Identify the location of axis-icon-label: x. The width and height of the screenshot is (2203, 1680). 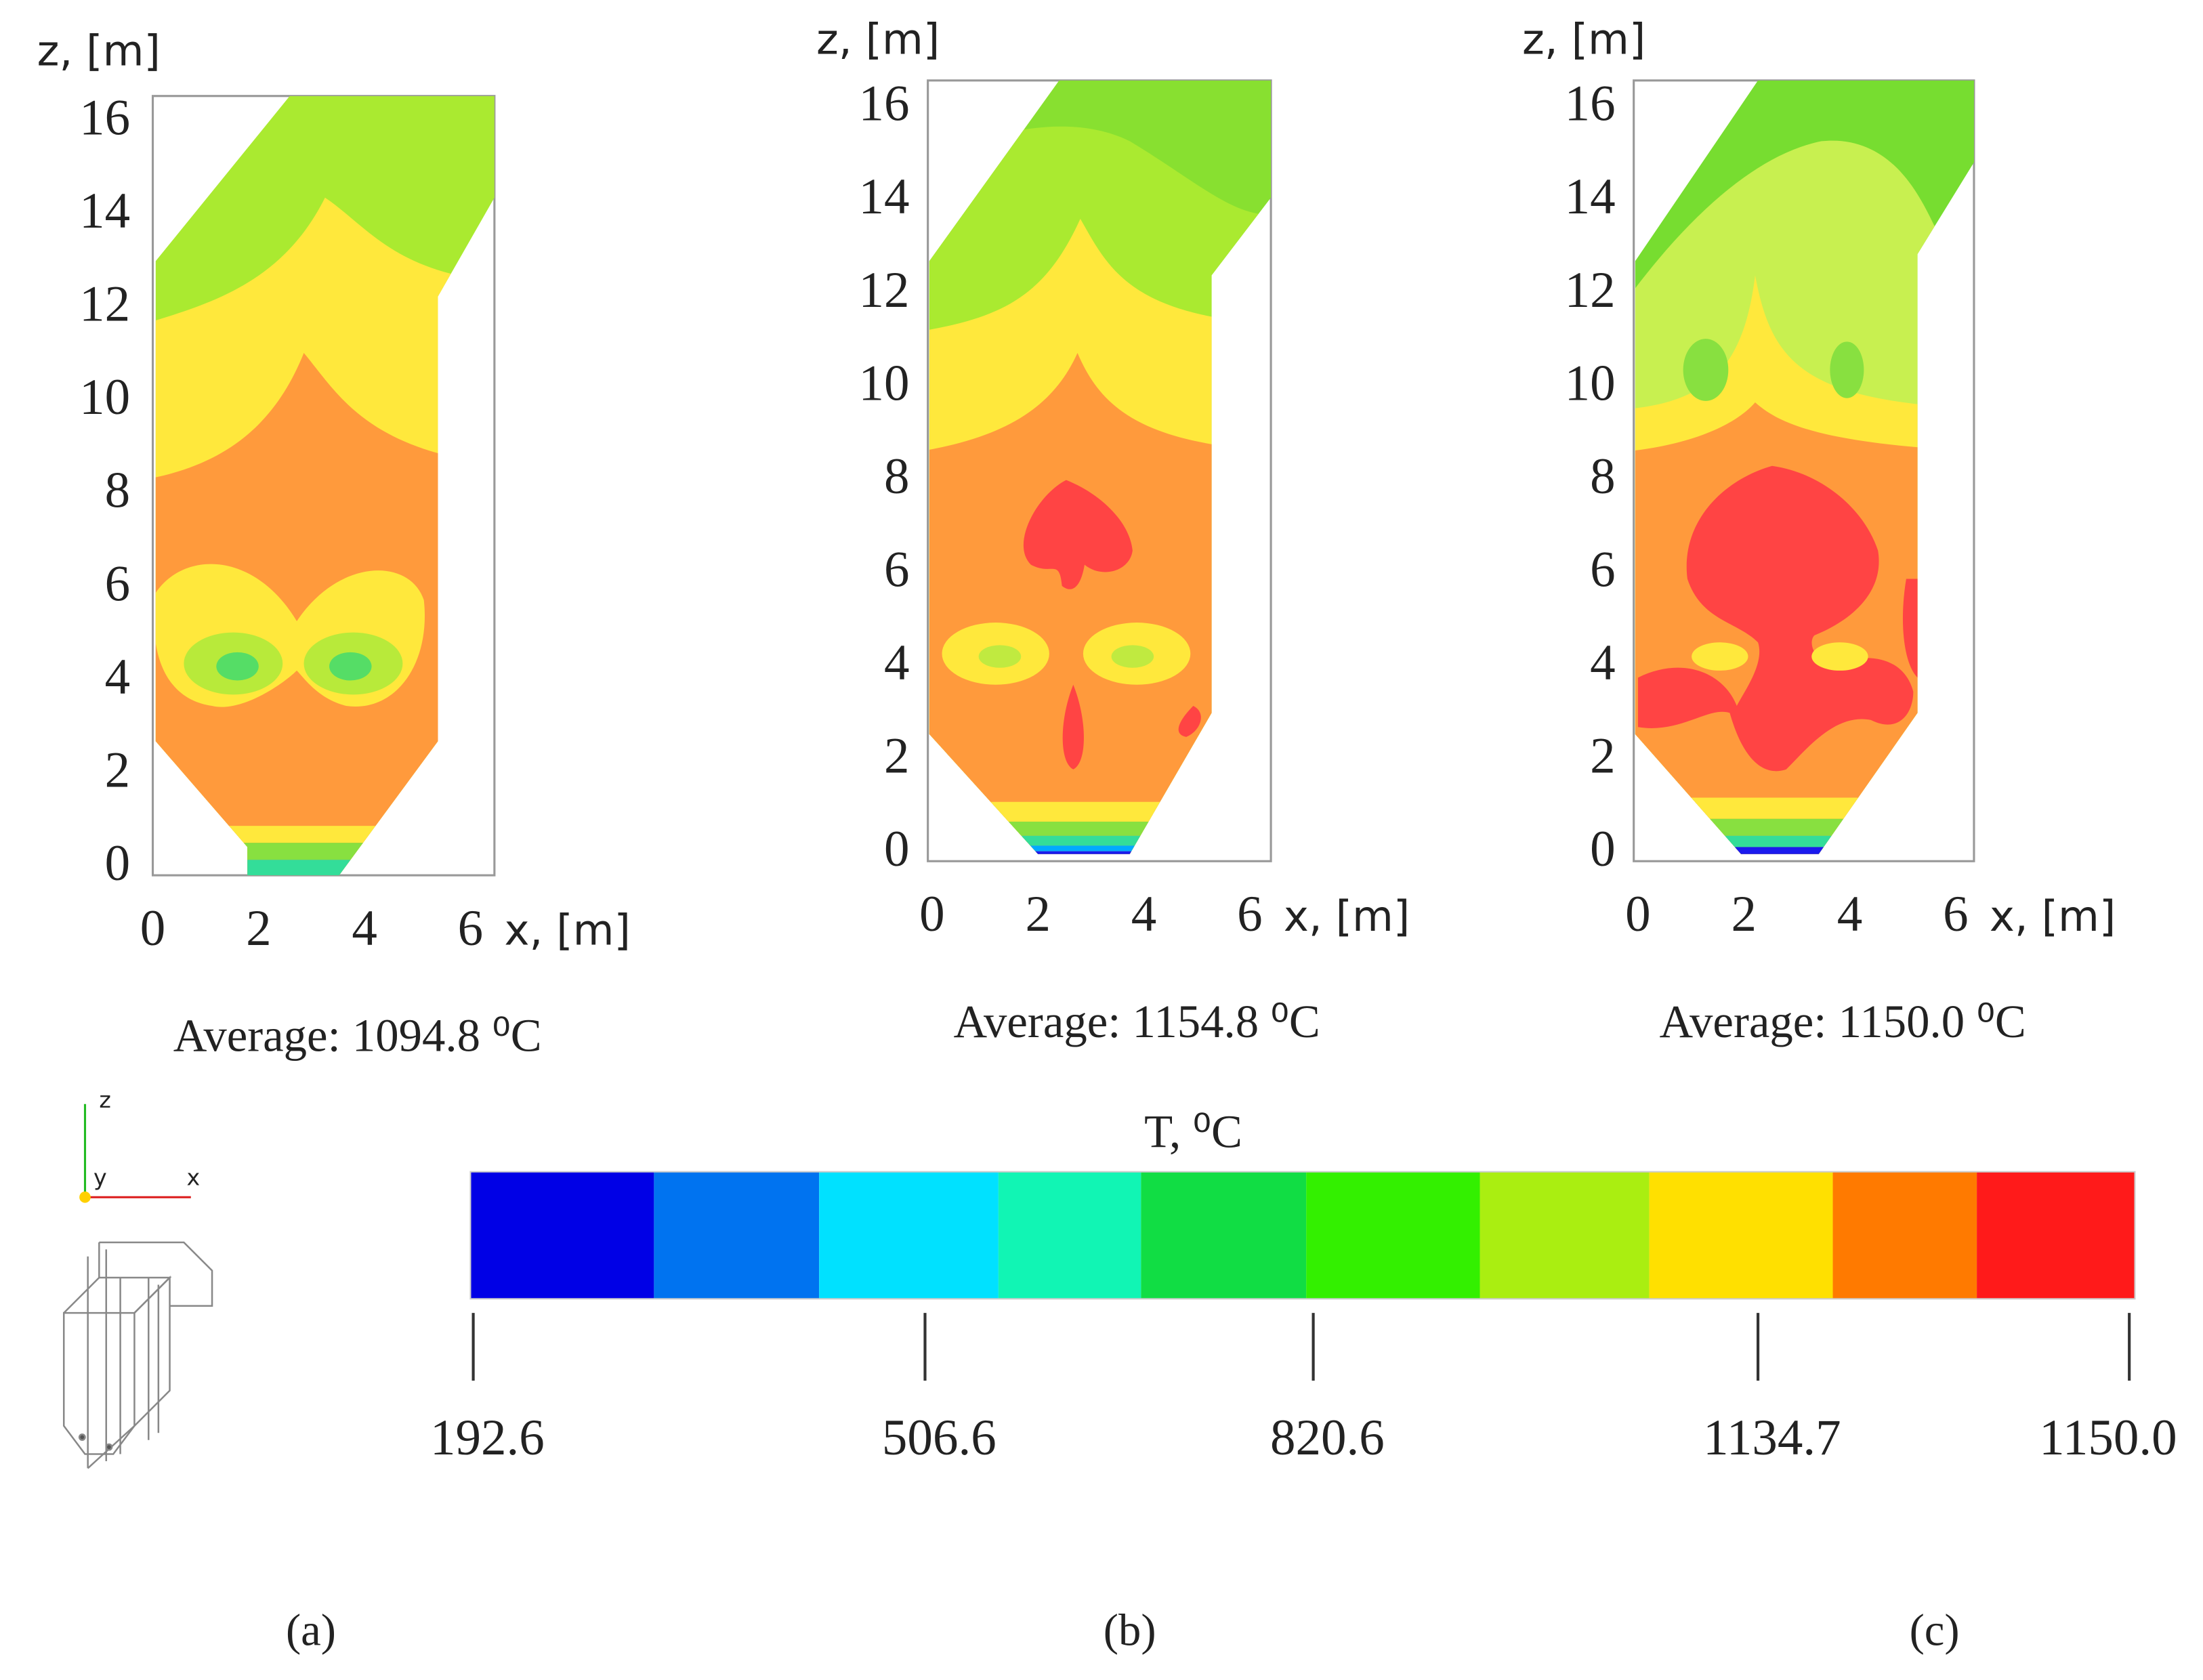
(194, 1177).